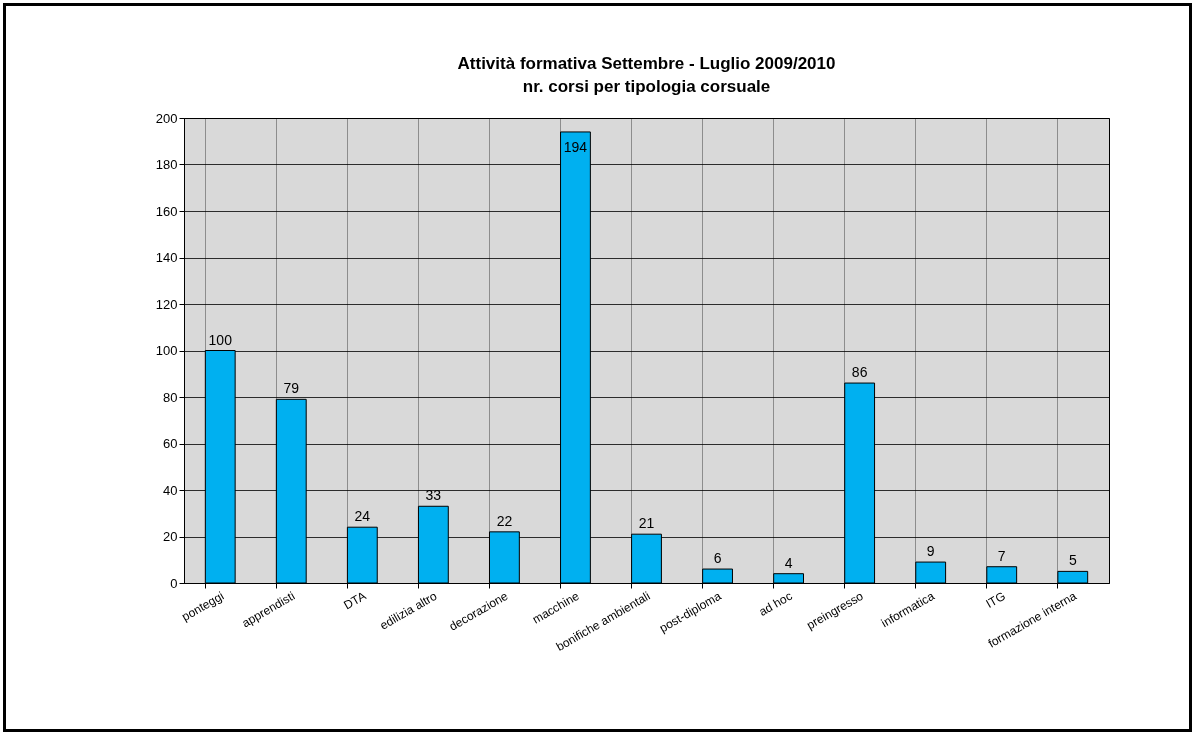  I want to click on data-label: 194, so click(575, 146).